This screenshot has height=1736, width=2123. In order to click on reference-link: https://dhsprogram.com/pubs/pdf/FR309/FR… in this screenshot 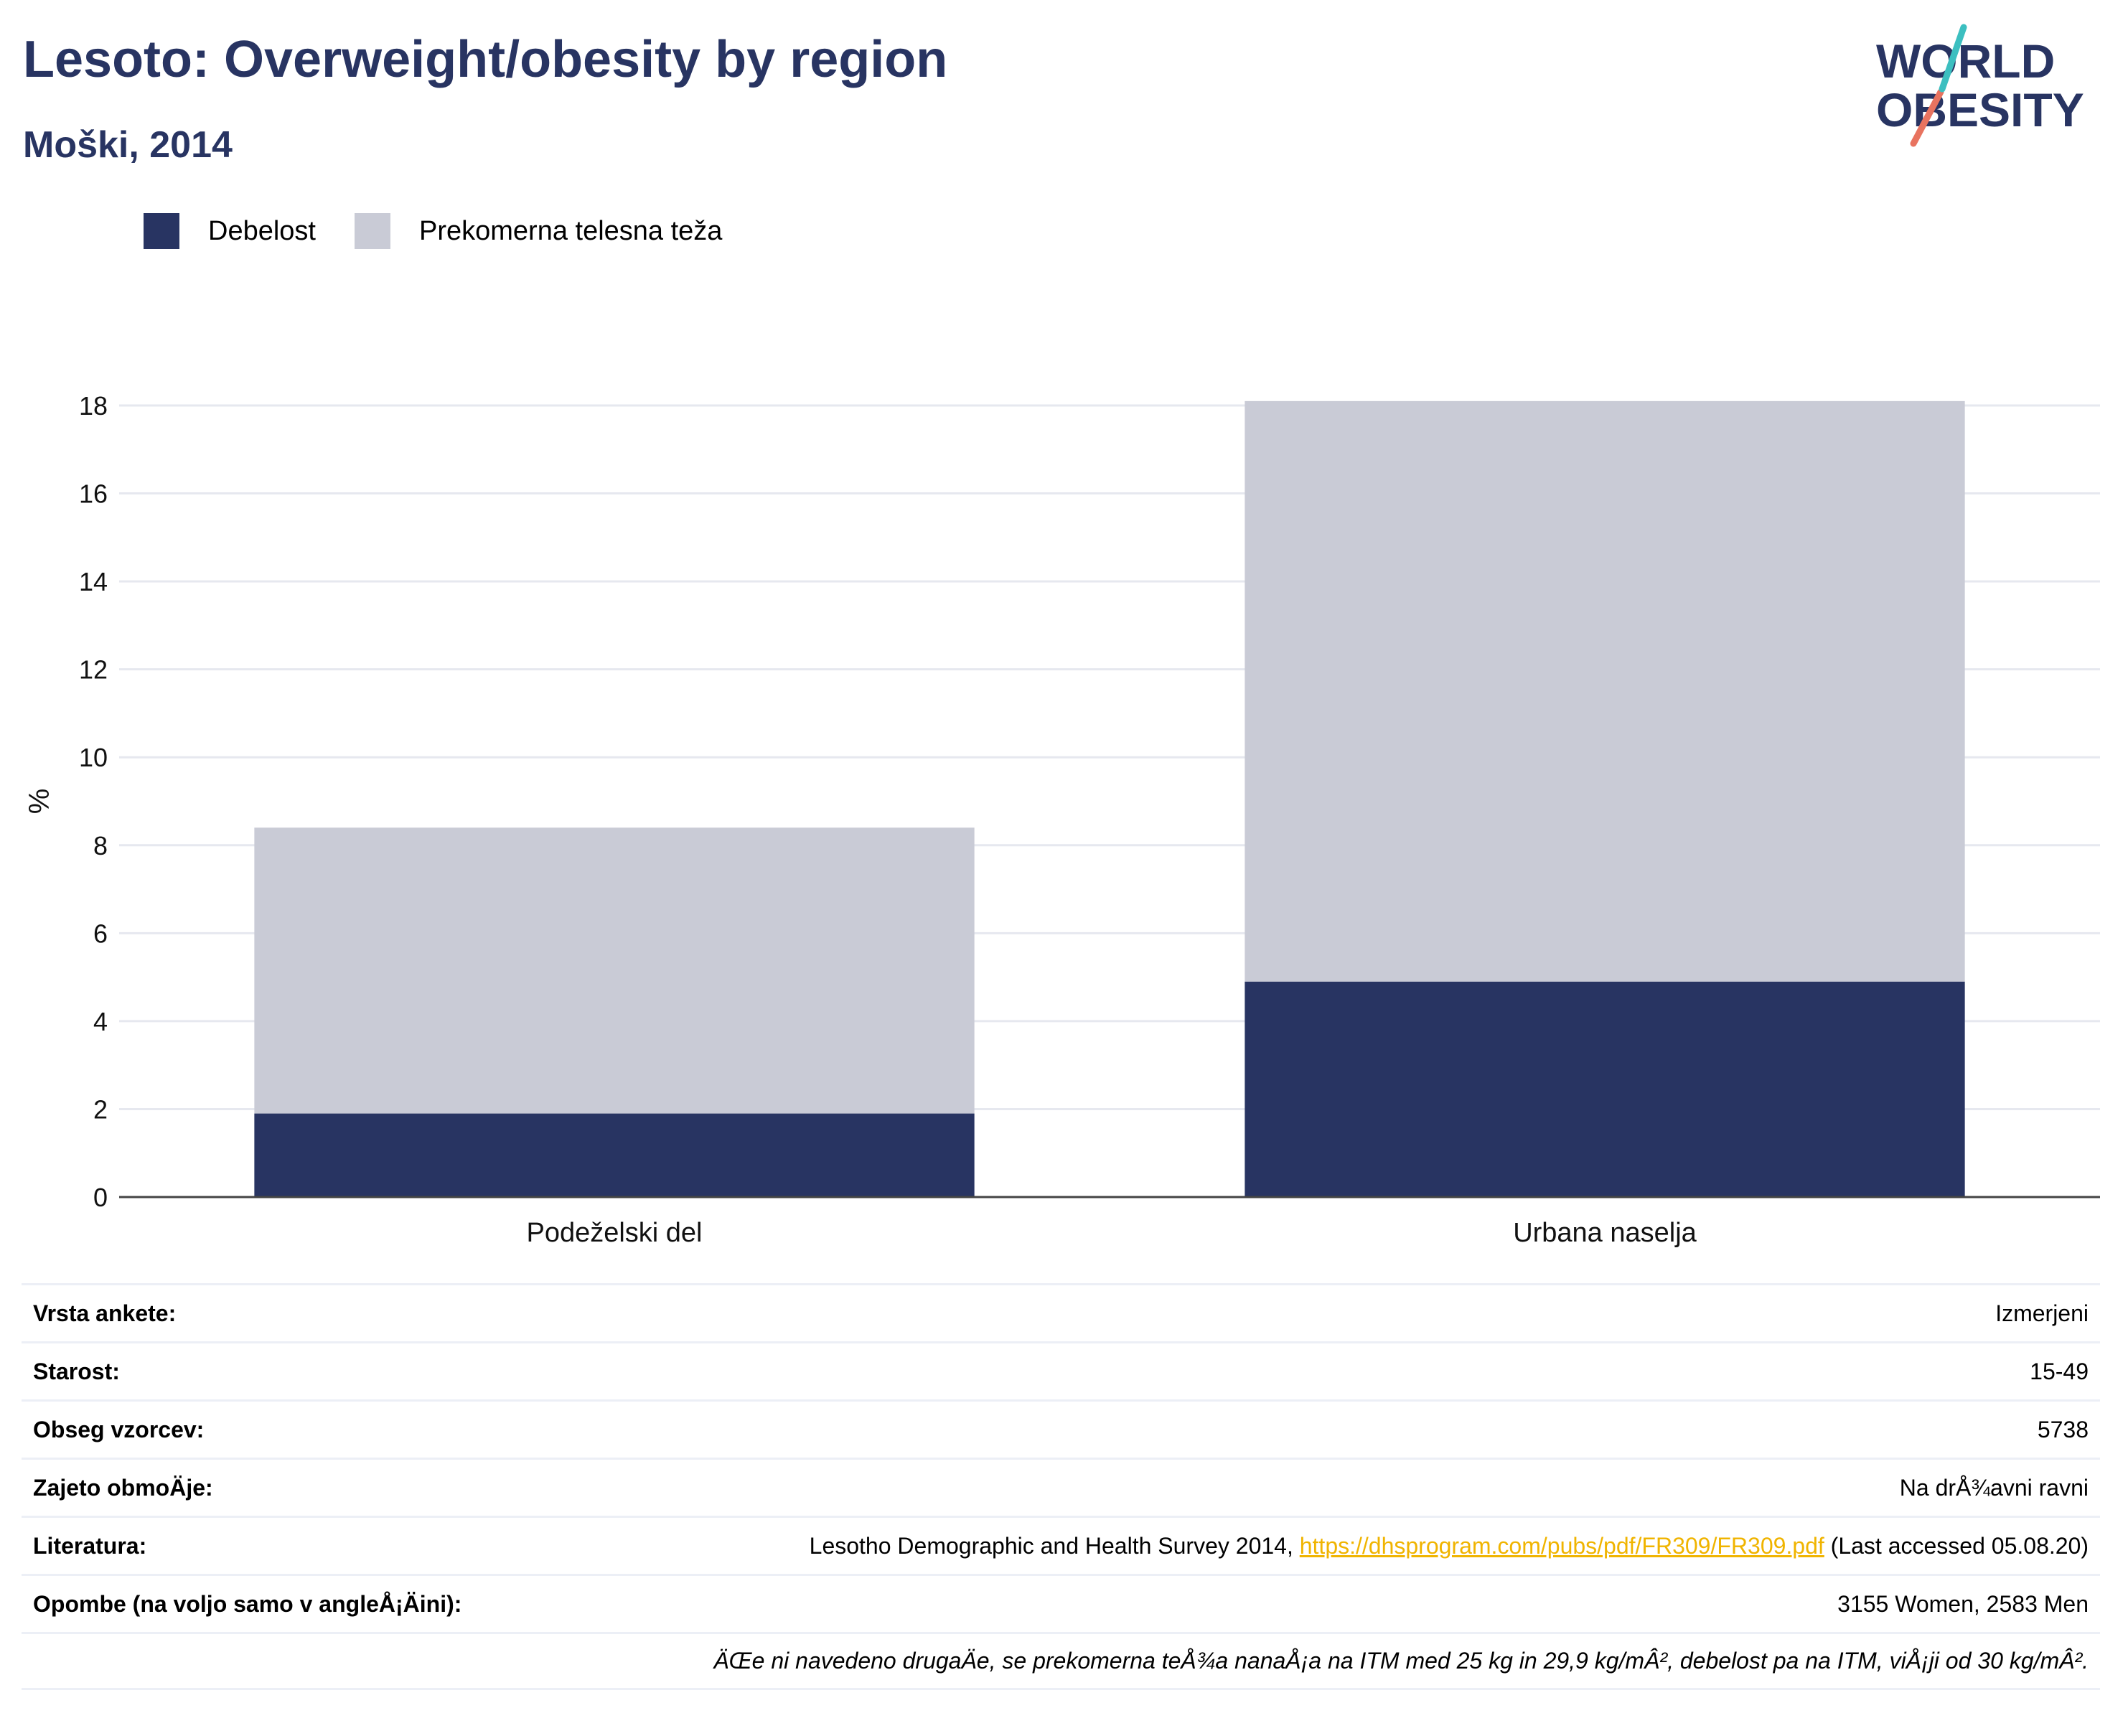, I will do `click(1561, 1545)`.